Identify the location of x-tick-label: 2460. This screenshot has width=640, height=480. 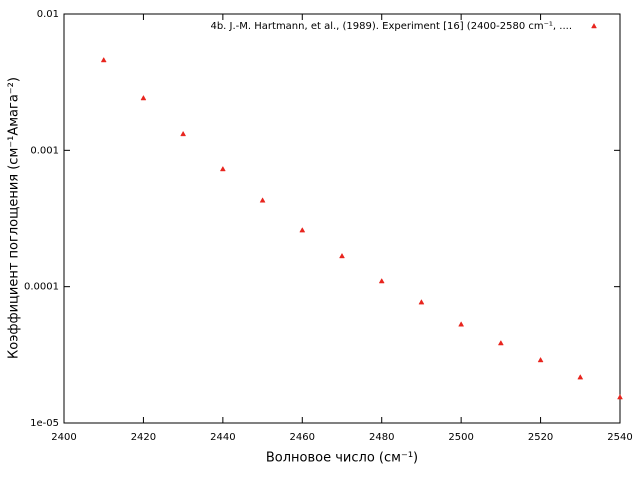
(302, 437).